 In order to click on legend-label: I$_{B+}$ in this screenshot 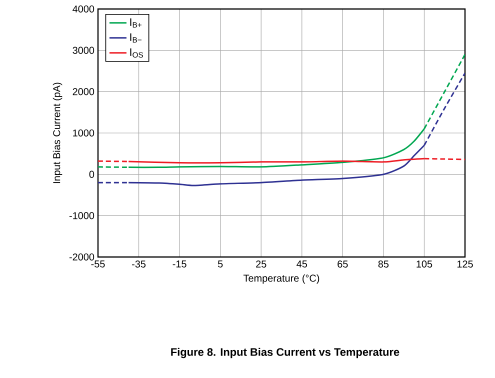, I will do `click(136, 23)`.